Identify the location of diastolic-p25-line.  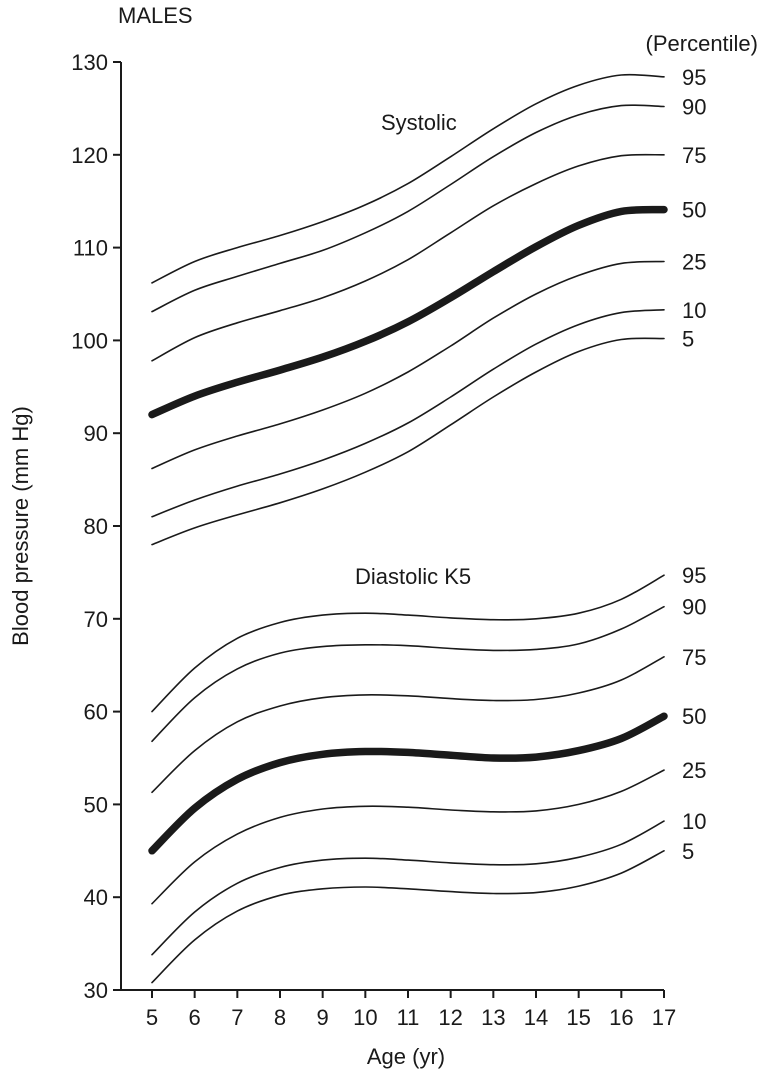
(408, 837).